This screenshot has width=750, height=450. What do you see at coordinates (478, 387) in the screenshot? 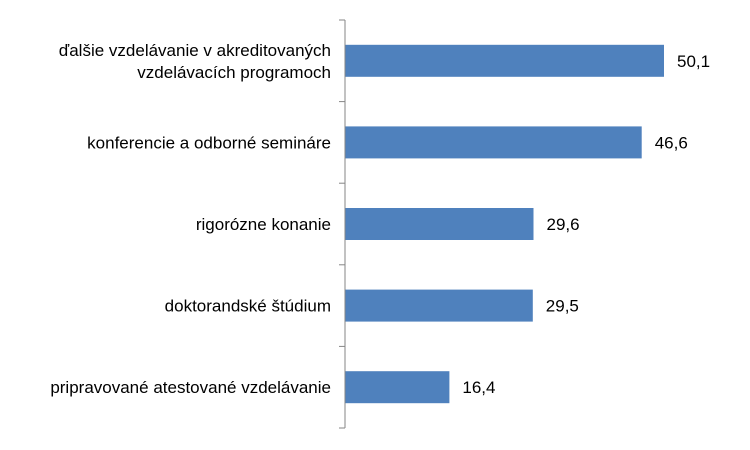
I see `value-label-5: 16,4` at bounding box center [478, 387].